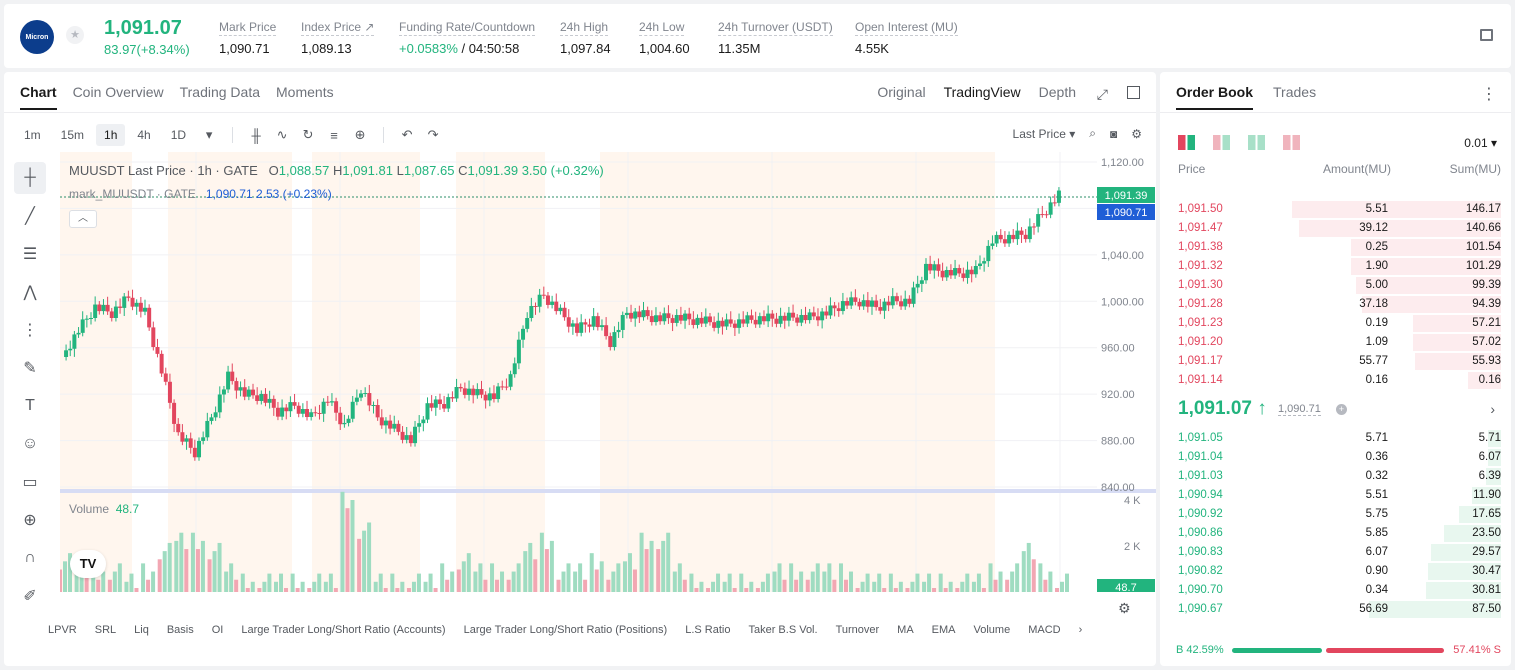 This screenshot has width=1515, height=670. Describe the element at coordinates (360, 134) in the screenshot. I see `add-icon: ⊕` at that location.